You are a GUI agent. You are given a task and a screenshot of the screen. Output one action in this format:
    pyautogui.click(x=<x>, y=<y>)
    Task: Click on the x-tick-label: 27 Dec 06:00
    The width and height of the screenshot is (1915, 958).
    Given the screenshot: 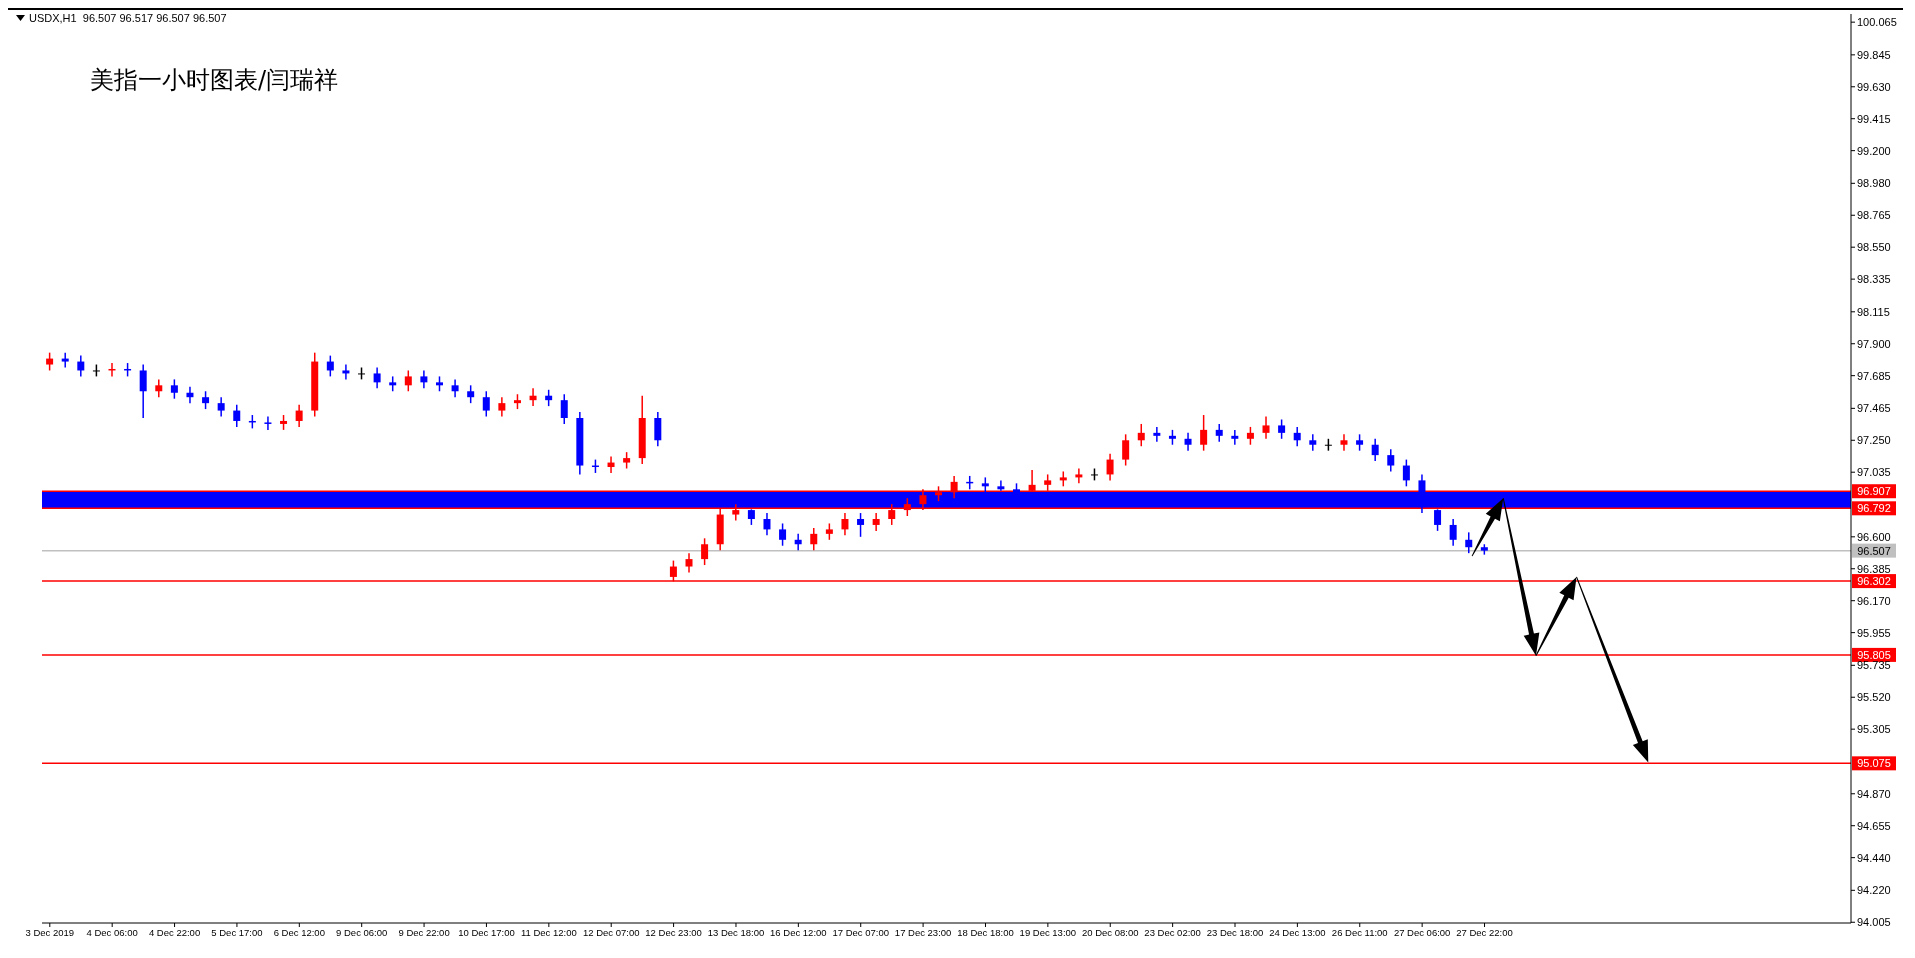 What is the action you would take?
    pyautogui.click(x=1422, y=932)
    